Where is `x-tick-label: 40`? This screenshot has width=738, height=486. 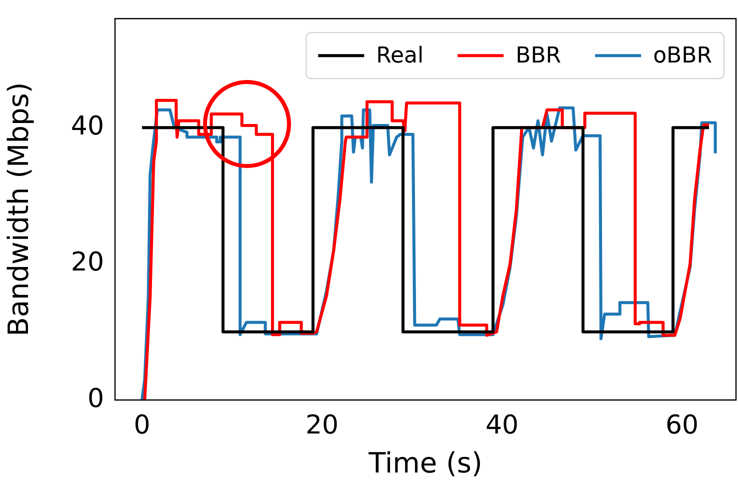
x-tick-label: 40 is located at coordinates (502, 425).